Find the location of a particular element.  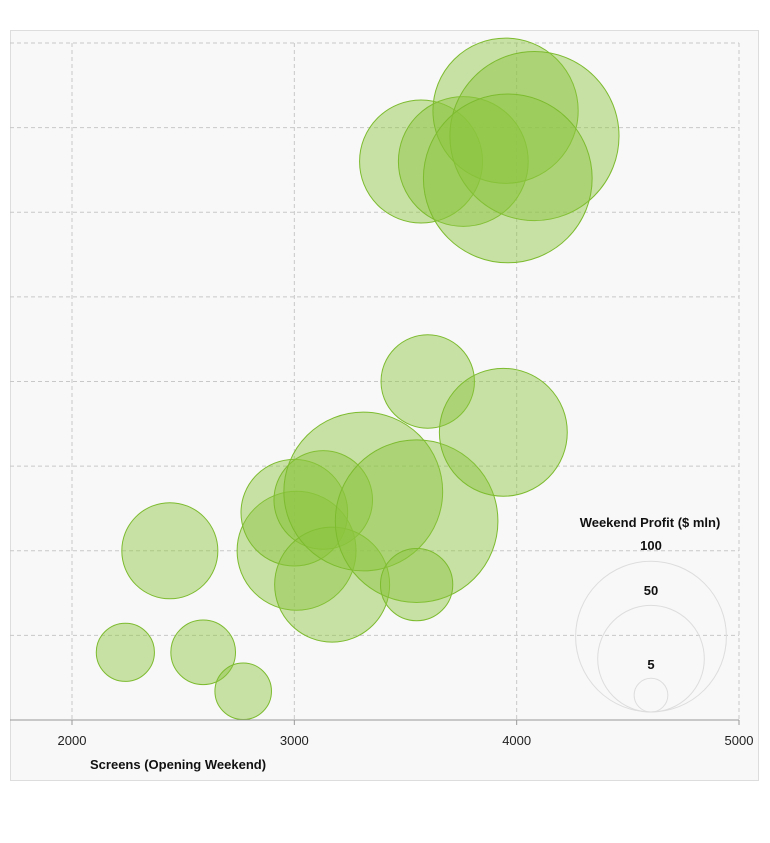

size-legend-label: 5 is located at coordinates (650, 664).